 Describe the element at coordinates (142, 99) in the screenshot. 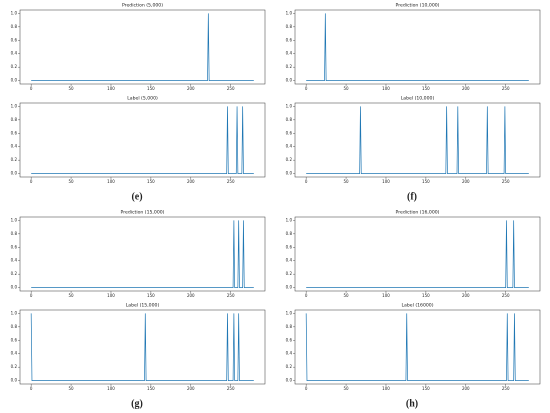

I see `chart-title: Label (5,000)` at that location.